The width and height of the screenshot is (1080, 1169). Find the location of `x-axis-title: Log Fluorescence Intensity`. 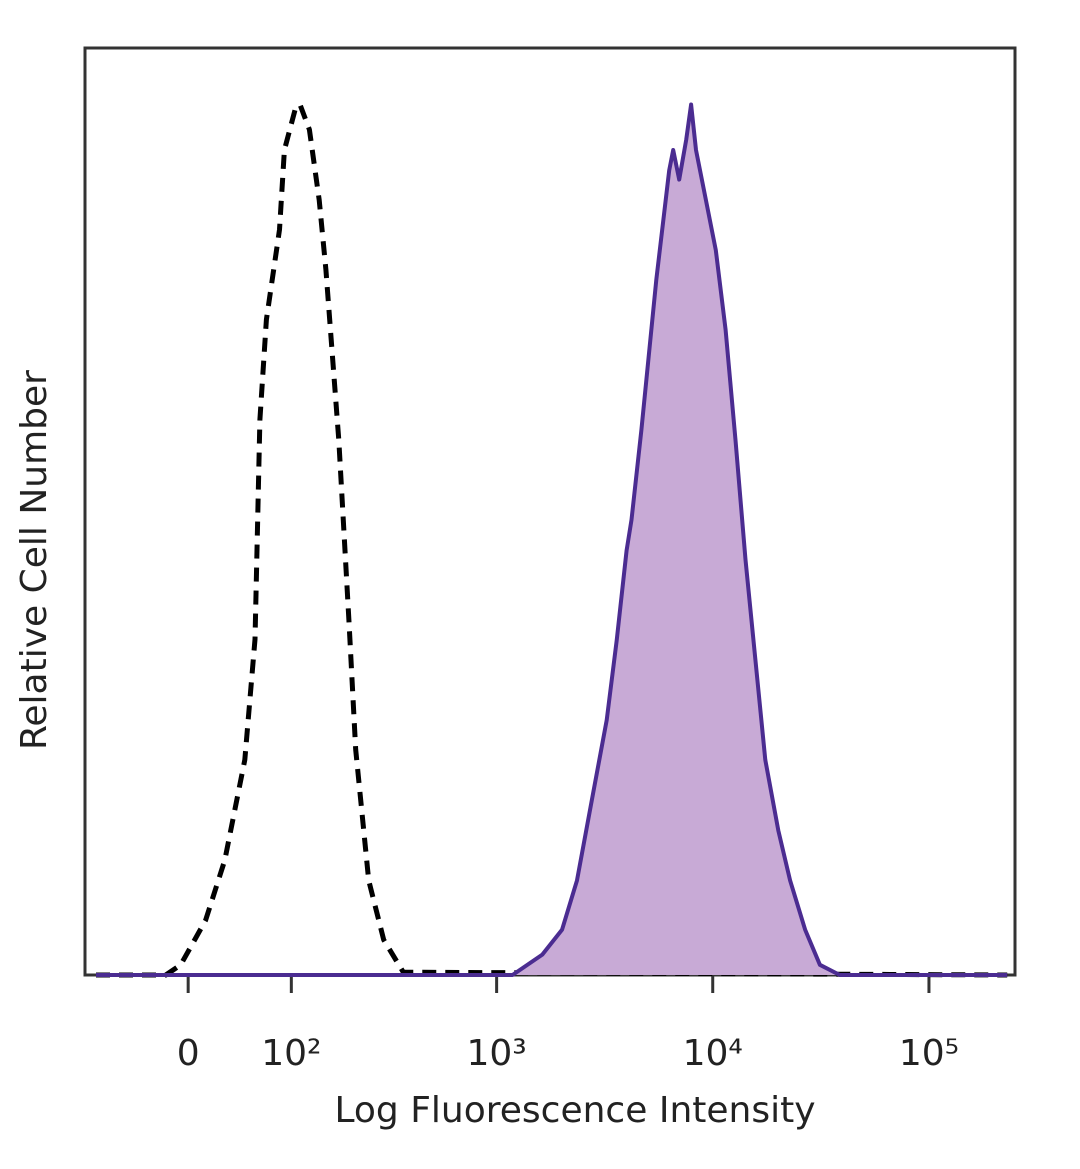

x-axis-title: Log Fluorescence Intensity is located at coordinates (574, 1110).